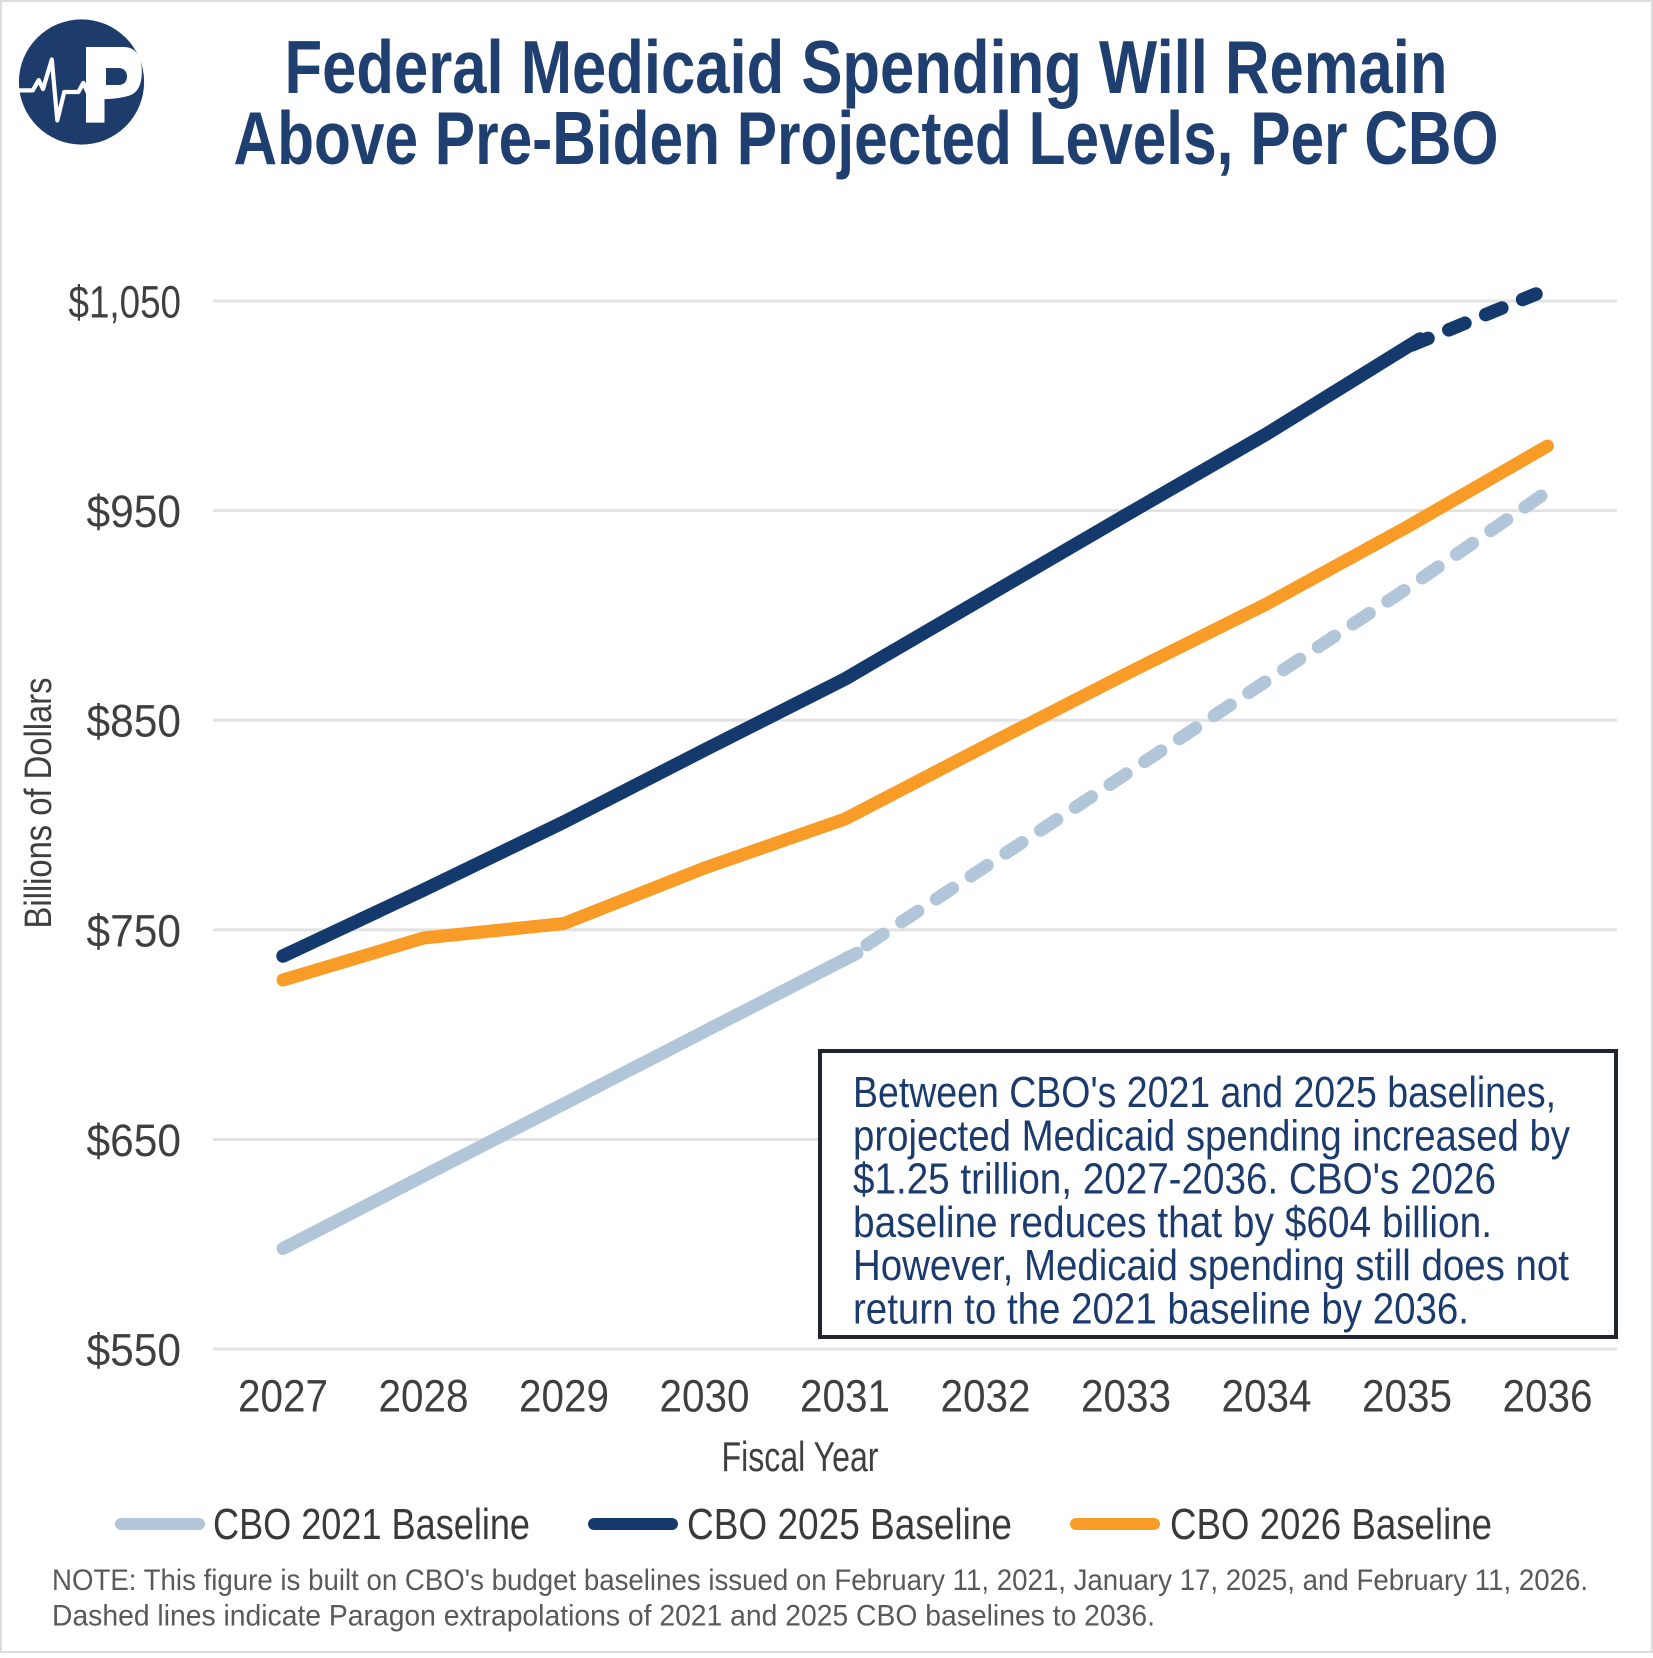 The width and height of the screenshot is (1653, 1658). I want to click on svg-text: CBO 2026 Baseline, so click(1331, 1524).